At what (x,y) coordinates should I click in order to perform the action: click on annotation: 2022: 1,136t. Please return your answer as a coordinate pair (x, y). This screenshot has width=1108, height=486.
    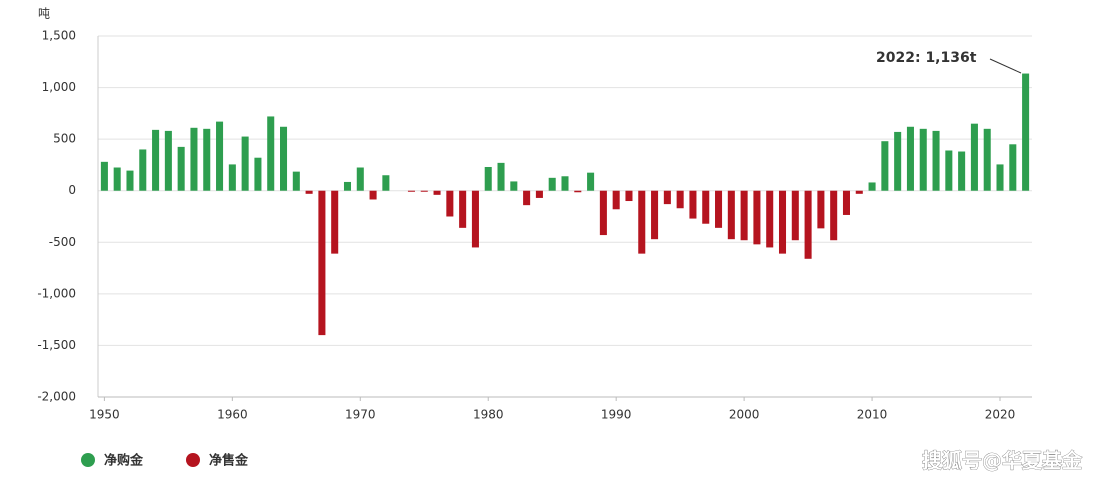
    Looking at the image, I should click on (926, 58).